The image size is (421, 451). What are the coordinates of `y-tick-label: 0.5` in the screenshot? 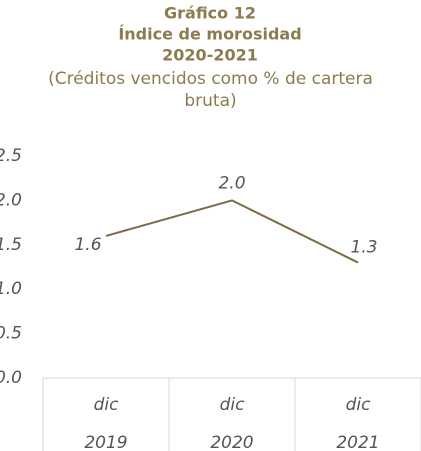 It's located at (11, 334).